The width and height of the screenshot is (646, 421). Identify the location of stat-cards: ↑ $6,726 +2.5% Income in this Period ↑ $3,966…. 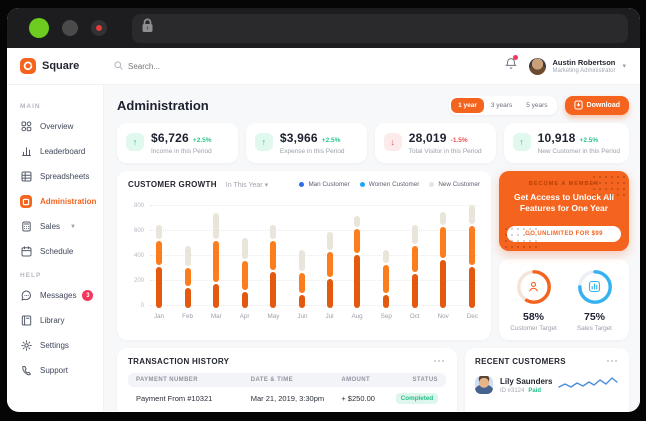
(373, 143).